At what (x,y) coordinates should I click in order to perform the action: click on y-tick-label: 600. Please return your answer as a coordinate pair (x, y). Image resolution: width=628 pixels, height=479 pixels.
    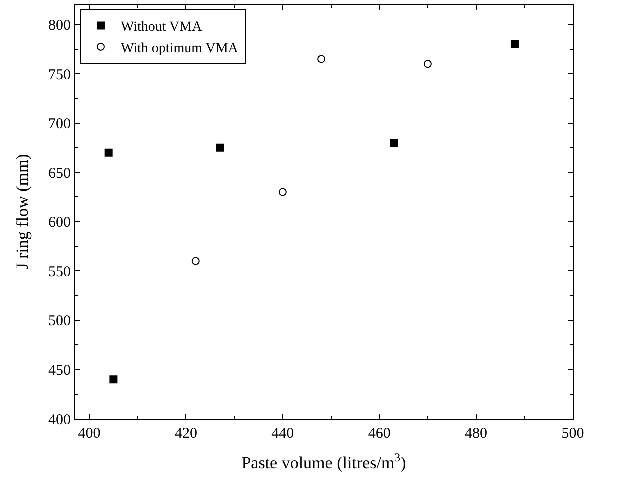
    Looking at the image, I should click on (59, 223).